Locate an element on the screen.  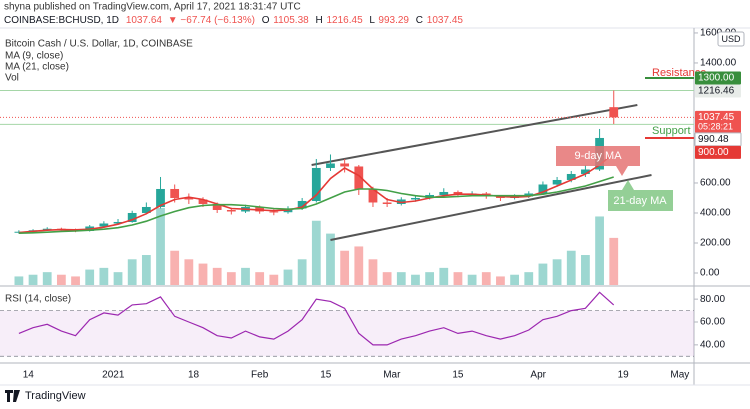
resistance-label: Resistance is located at coordinates (679, 73).